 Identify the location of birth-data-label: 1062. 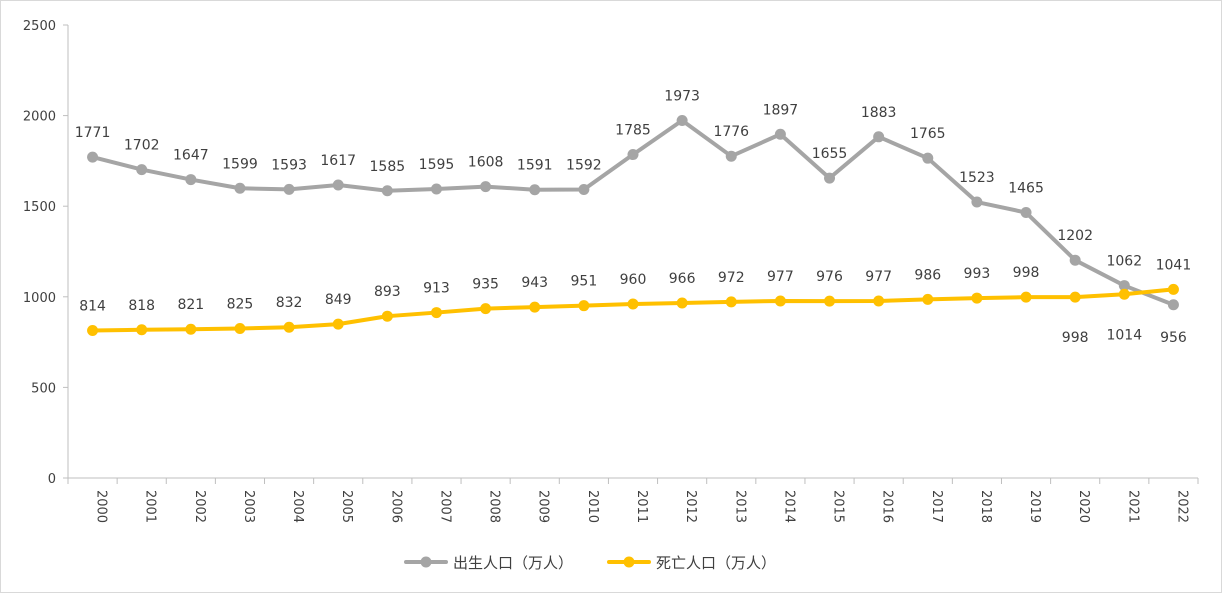
(1124, 262).